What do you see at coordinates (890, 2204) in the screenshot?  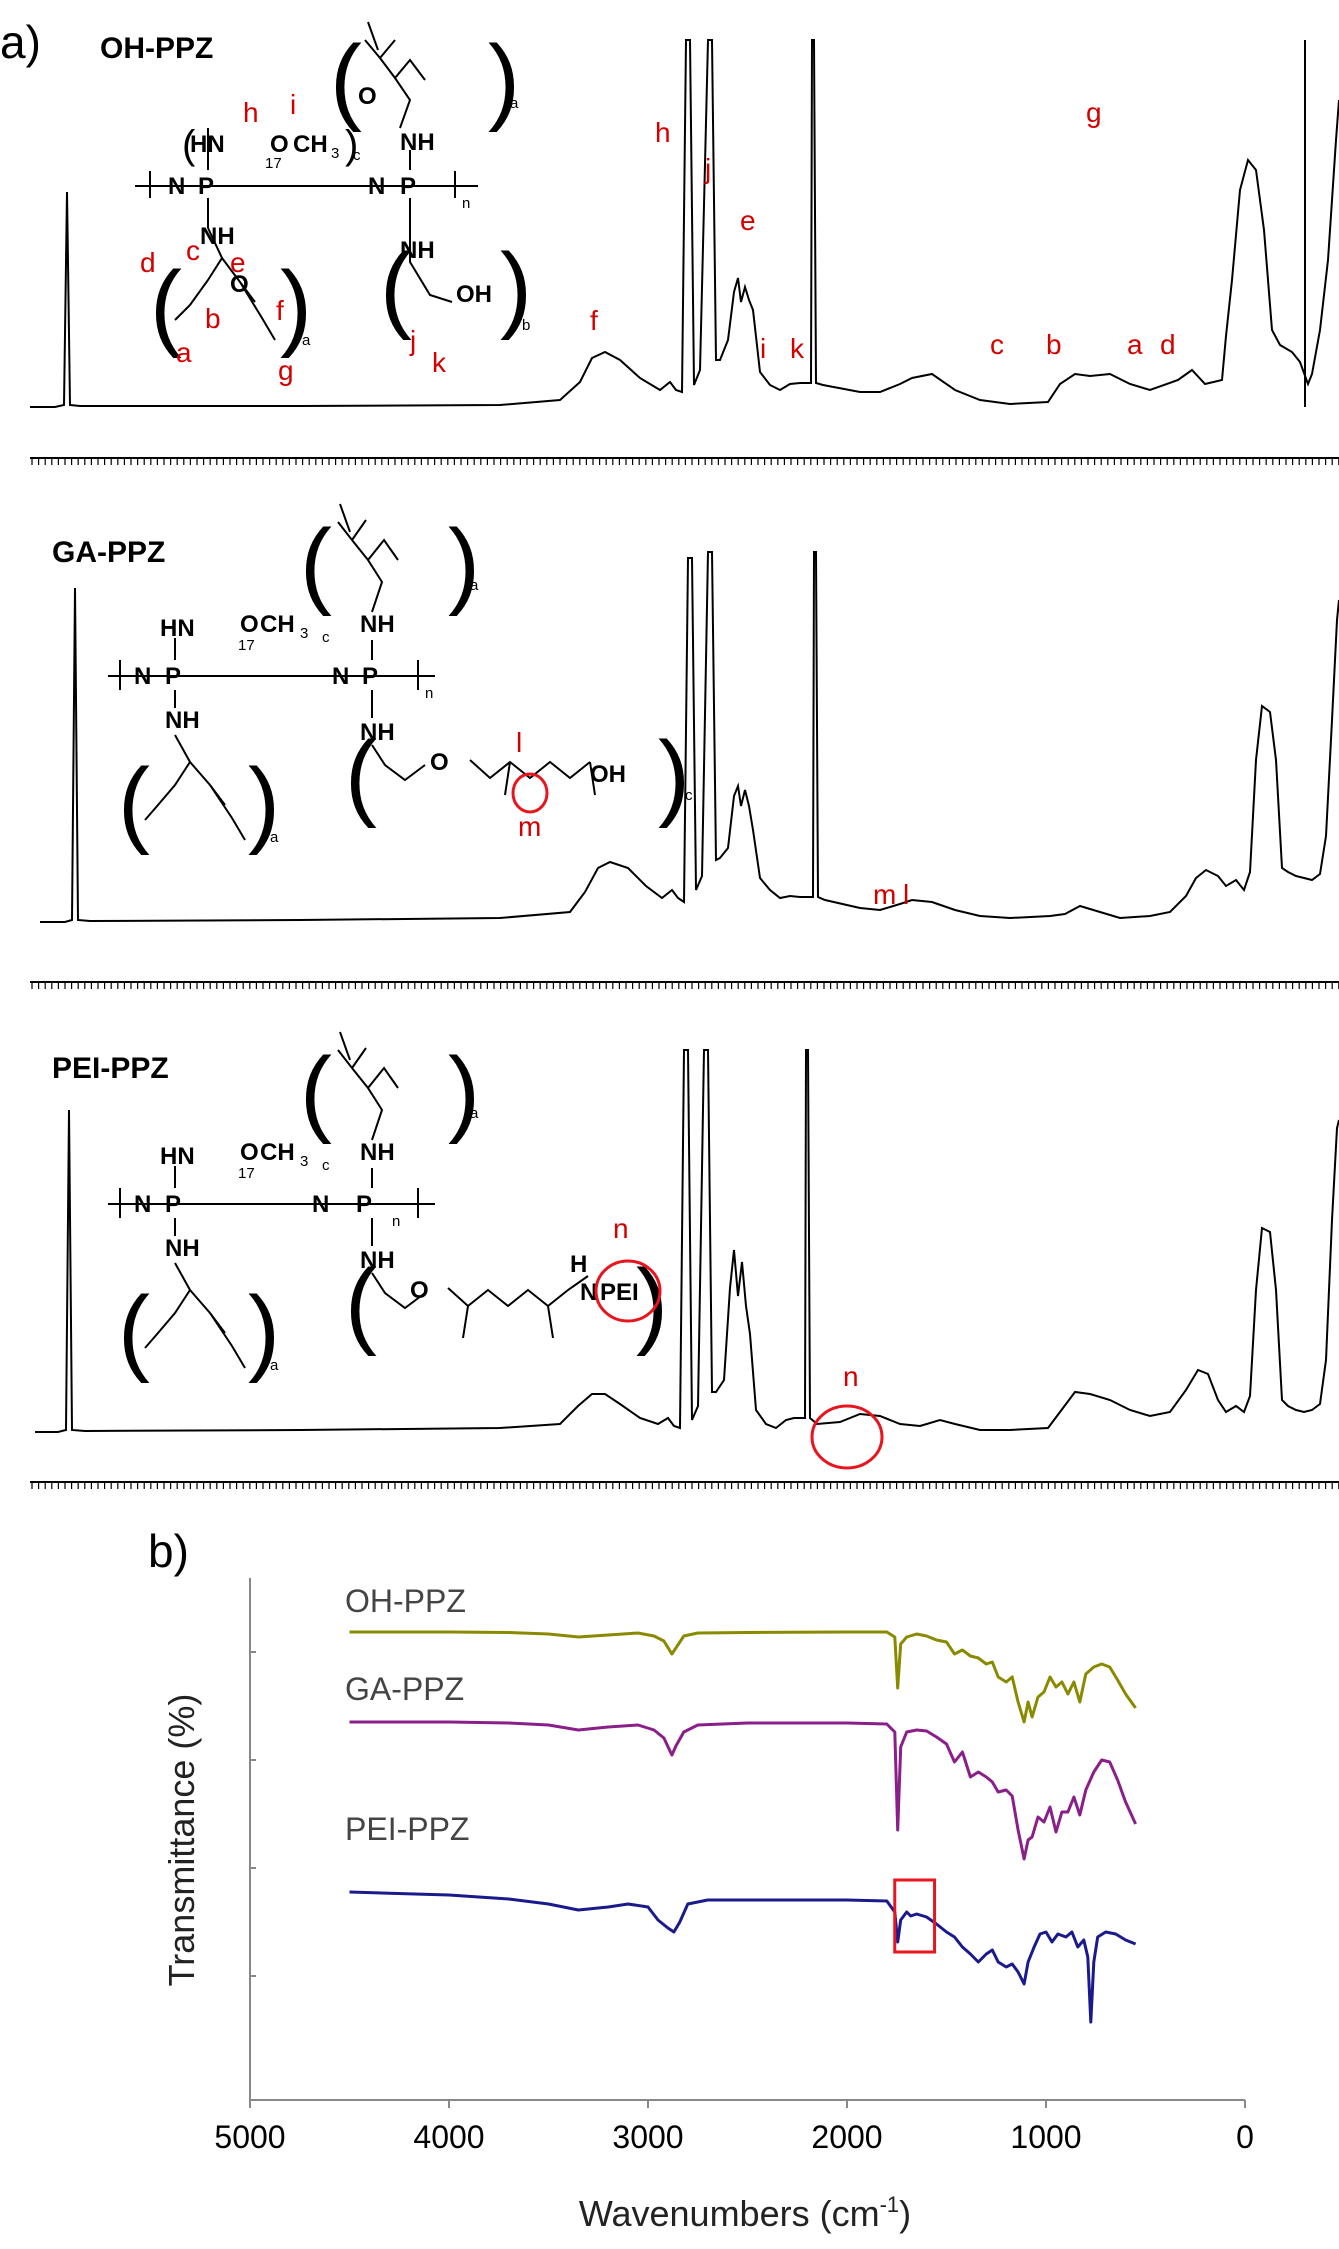 I see `ir-x-axis-title-sup: -1` at bounding box center [890, 2204].